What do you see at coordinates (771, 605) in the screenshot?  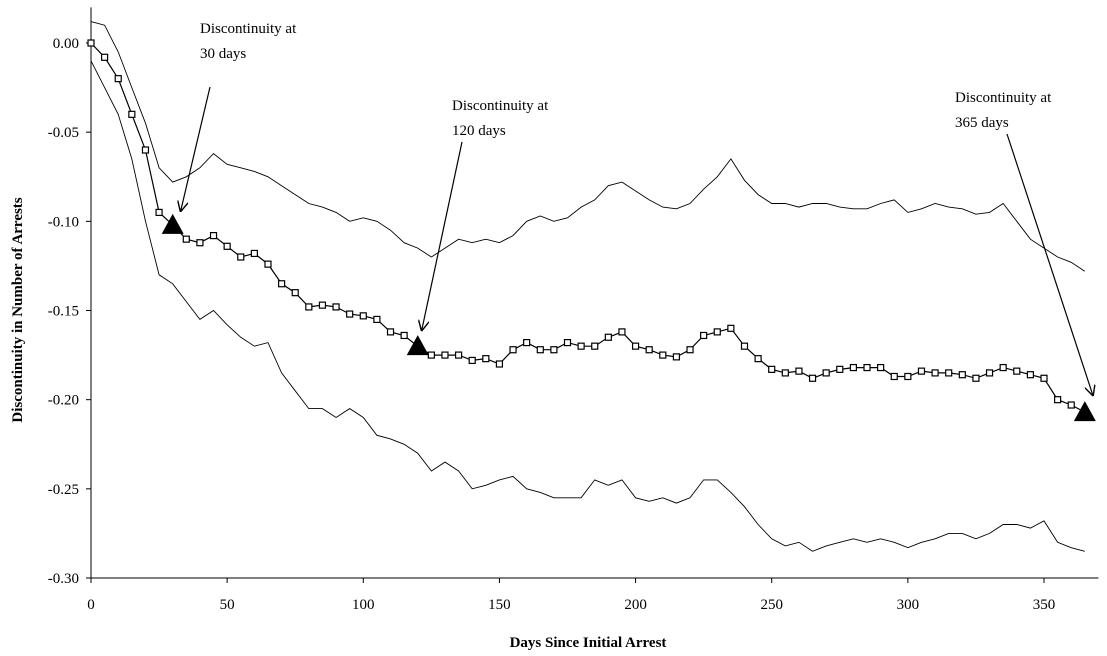 I see `x-tick-label: 250` at bounding box center [771, 605].